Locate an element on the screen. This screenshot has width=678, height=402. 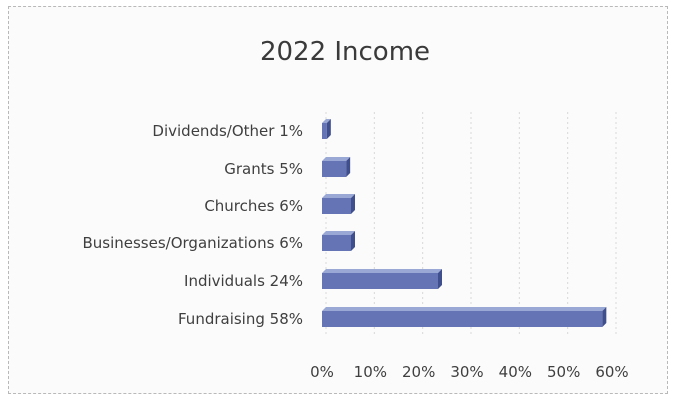
category-label: Grants 5% is located at coordinates (263, 169).